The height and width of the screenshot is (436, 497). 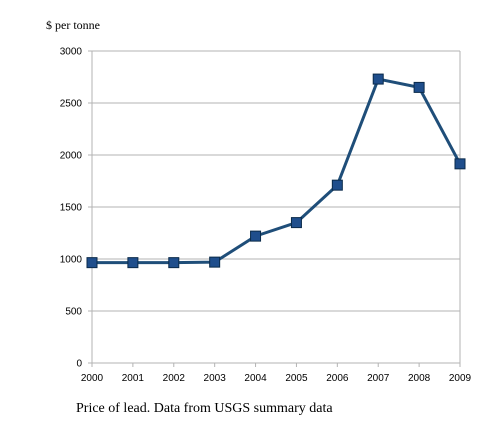 I want to click on x-tick-label: 2005, so click(x=296, y=378).